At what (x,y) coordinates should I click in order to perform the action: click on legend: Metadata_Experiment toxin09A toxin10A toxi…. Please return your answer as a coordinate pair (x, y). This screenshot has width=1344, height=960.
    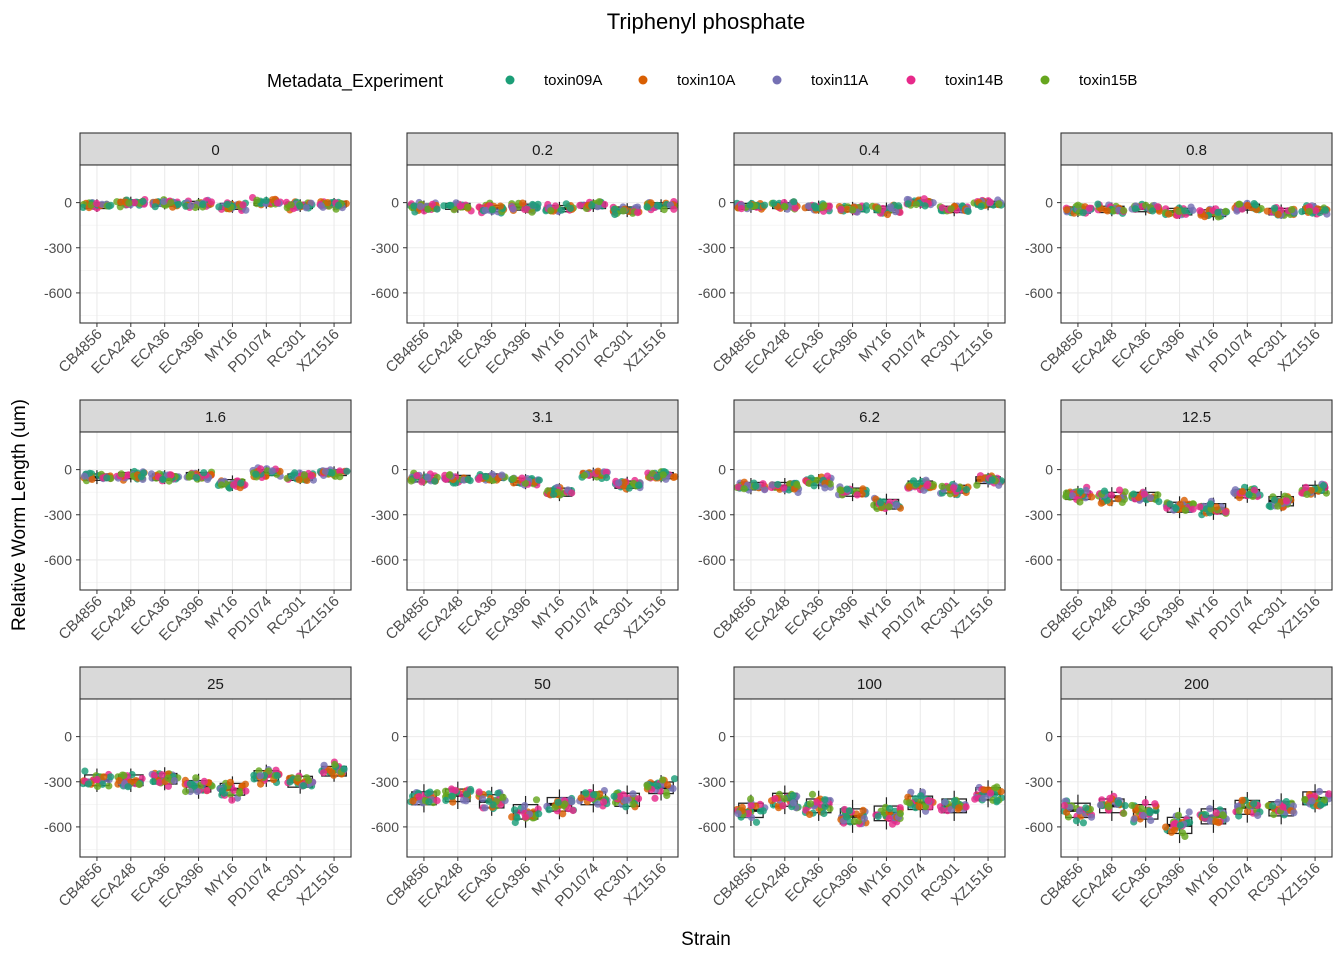
    Looking at the image, I should click on (702, 81).